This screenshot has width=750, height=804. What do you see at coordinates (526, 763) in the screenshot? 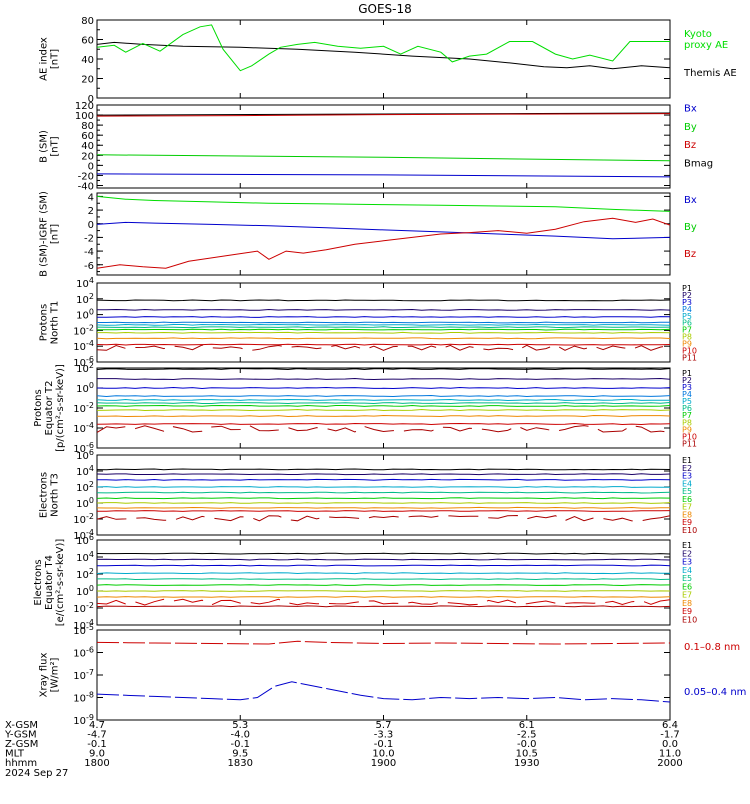
I see `x-tick-value: 1930` at bounding box center [526, 763].